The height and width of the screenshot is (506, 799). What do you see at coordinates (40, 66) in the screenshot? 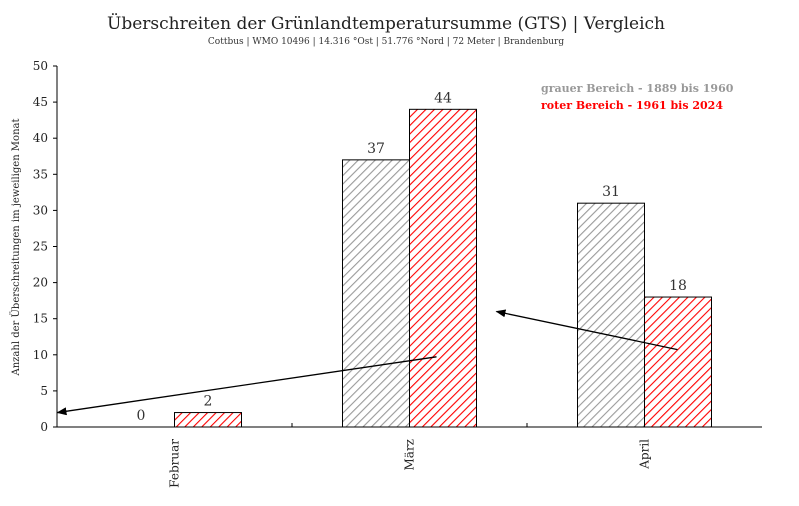
I see `y-tick-label: 50` at bounding box center [40, 66].